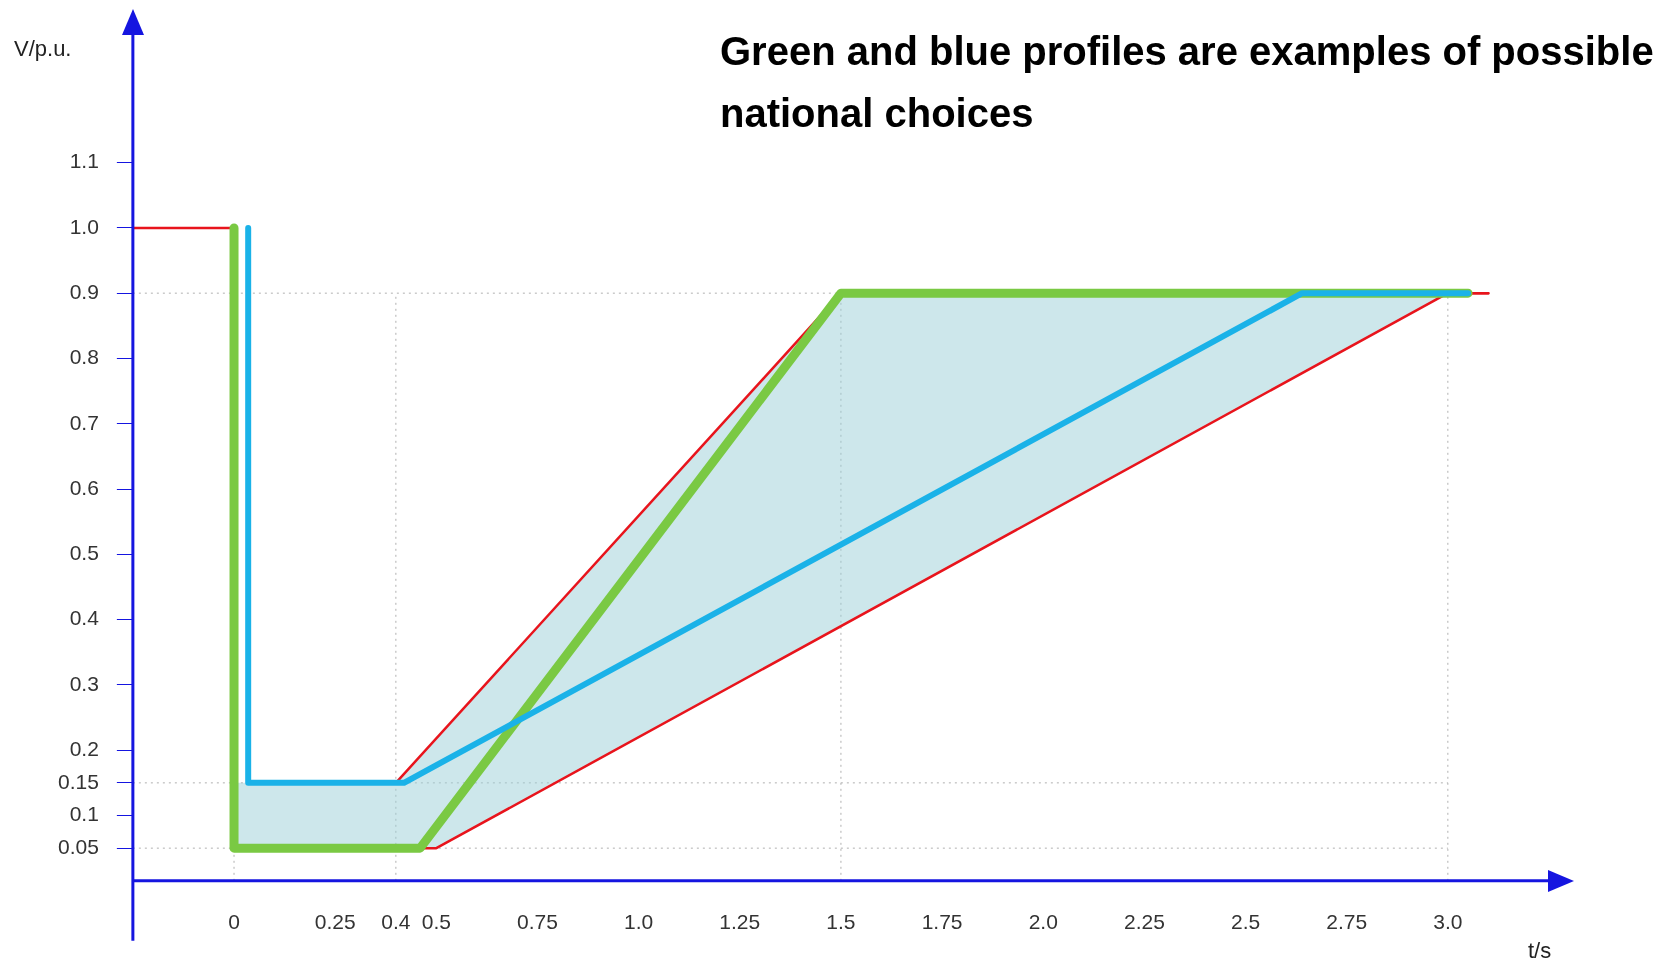 This screenshot has width=1669, height=966. I want to click on y-tick-label: 0.1, so click(84, 814).